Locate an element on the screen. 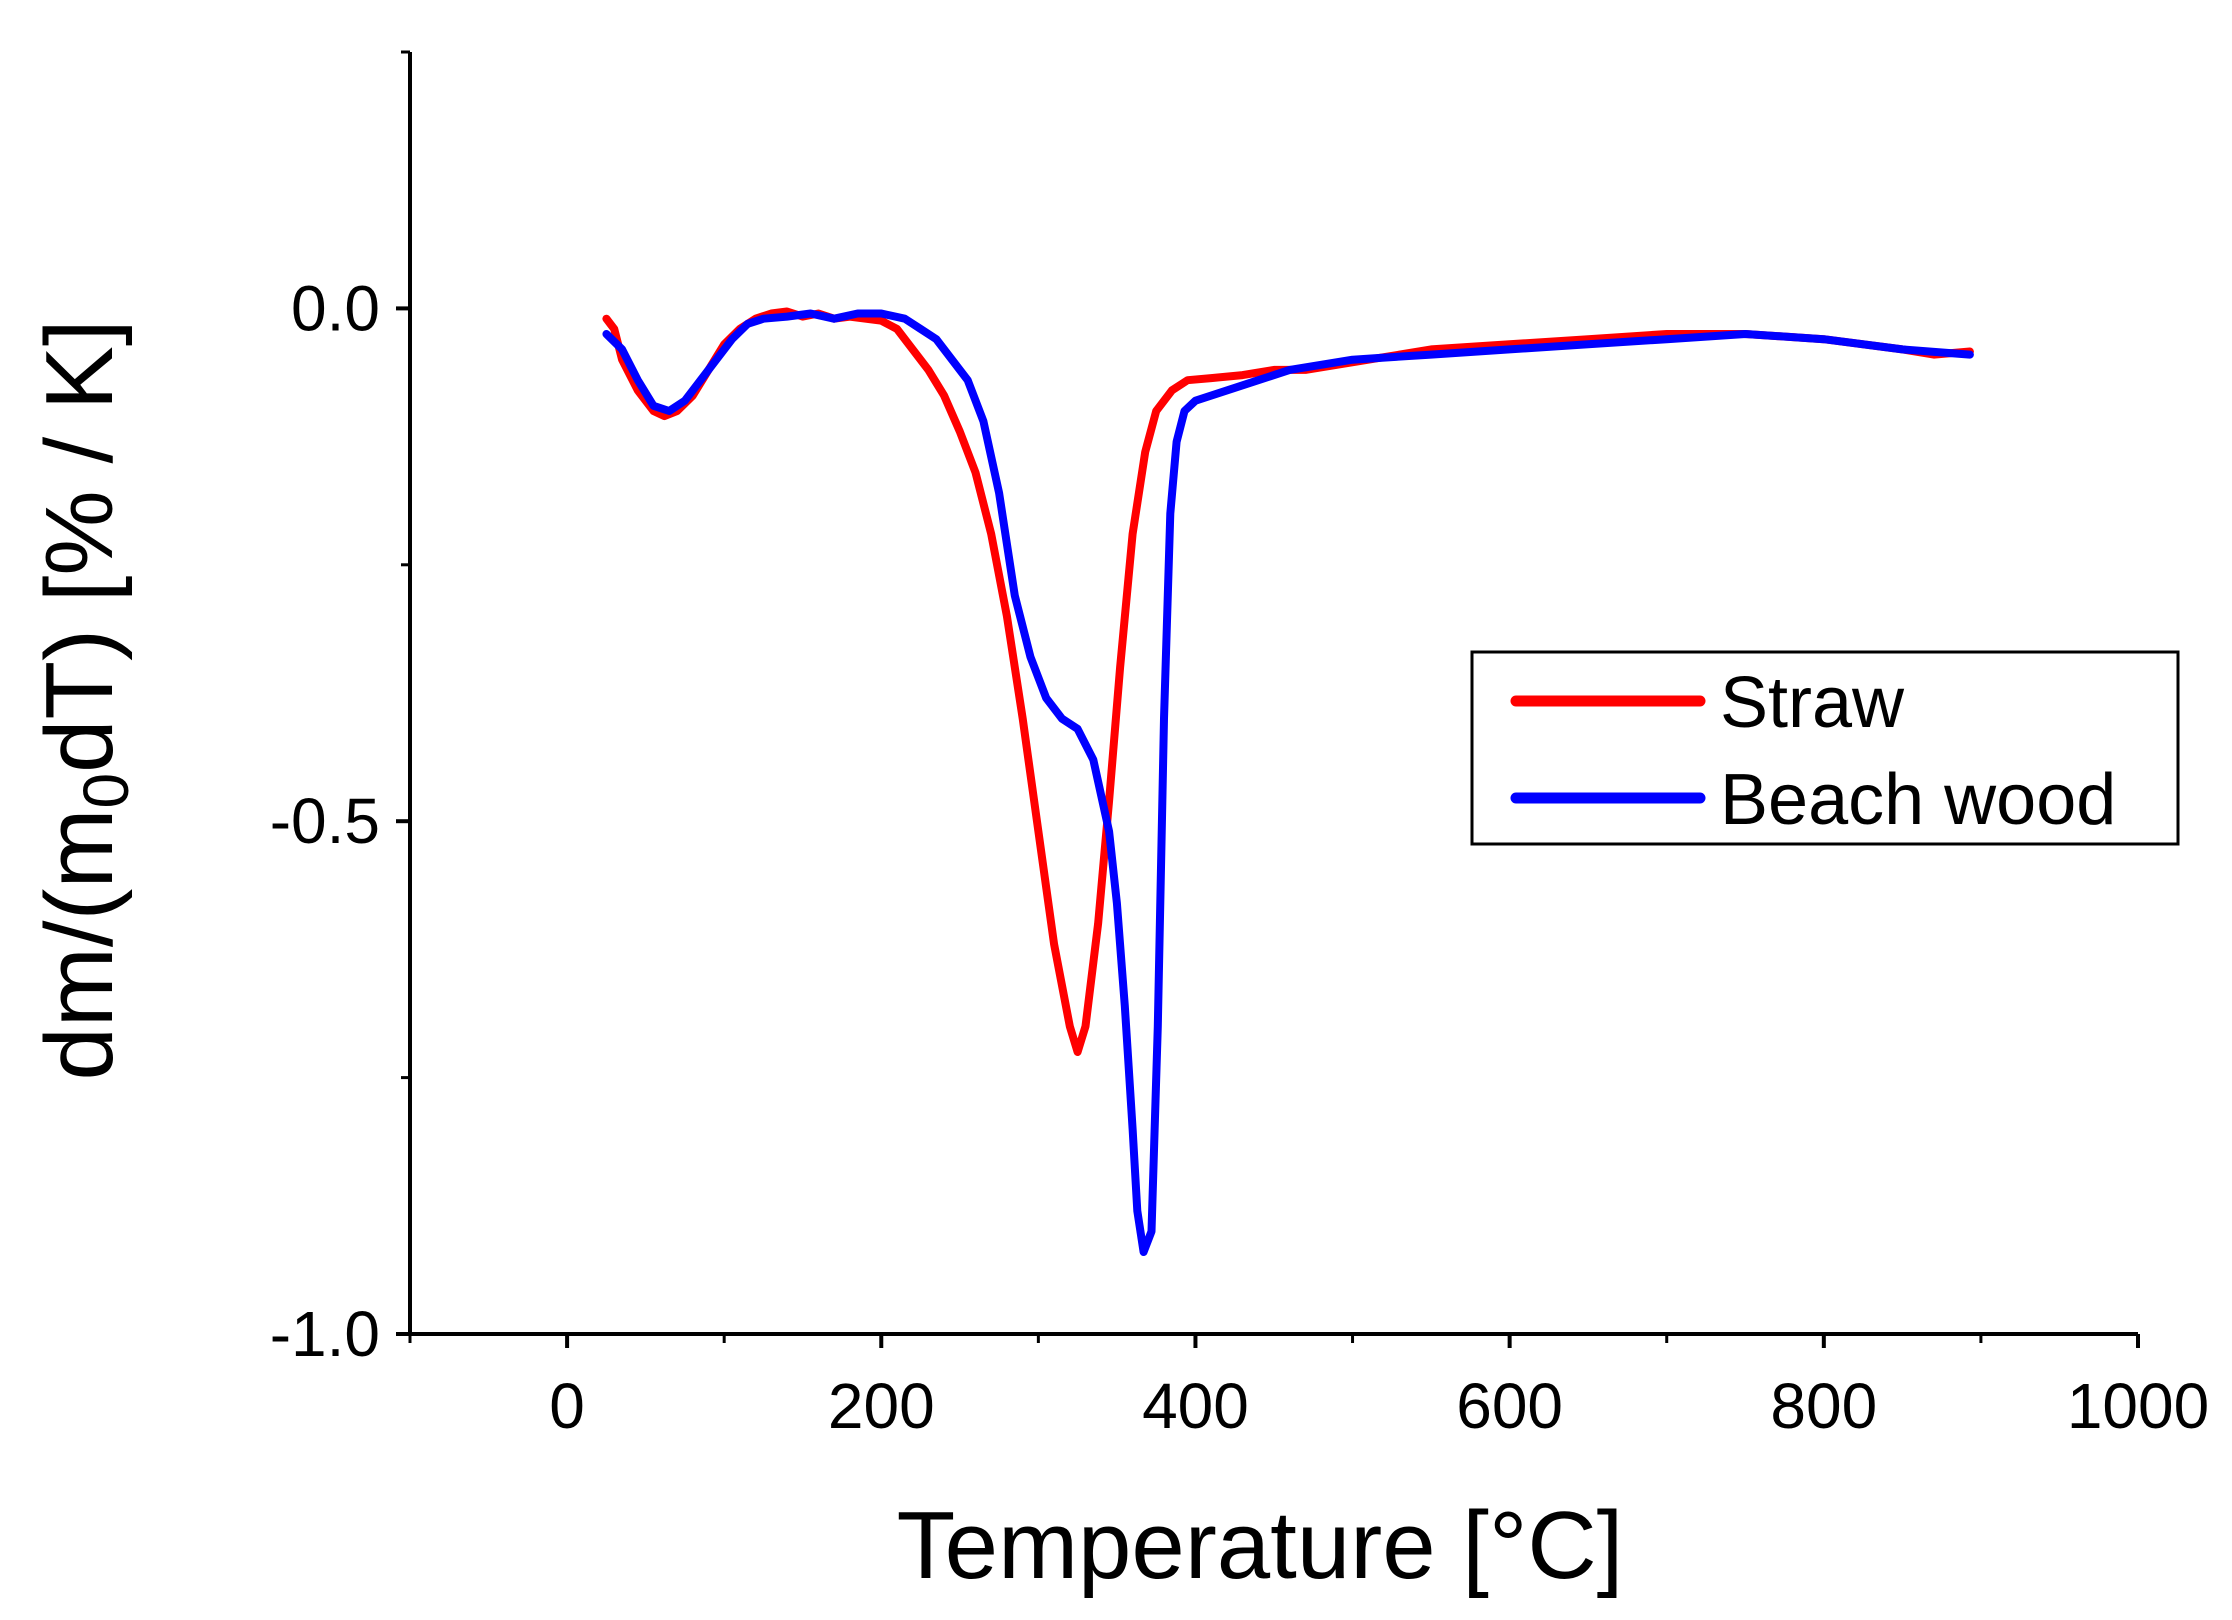  y-axis-title-prefix: dm/(m is located at coordinates (79, 945).